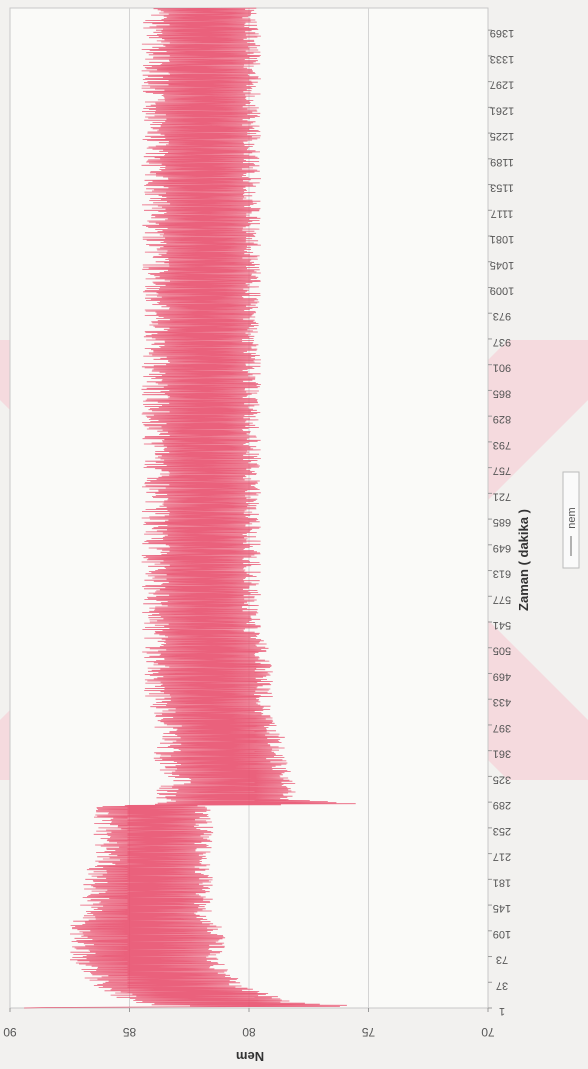  What do you see at coordinates (502, 702) in the screenshot?
I see `x-tick-label: 433` at bounding box center [502, 702].